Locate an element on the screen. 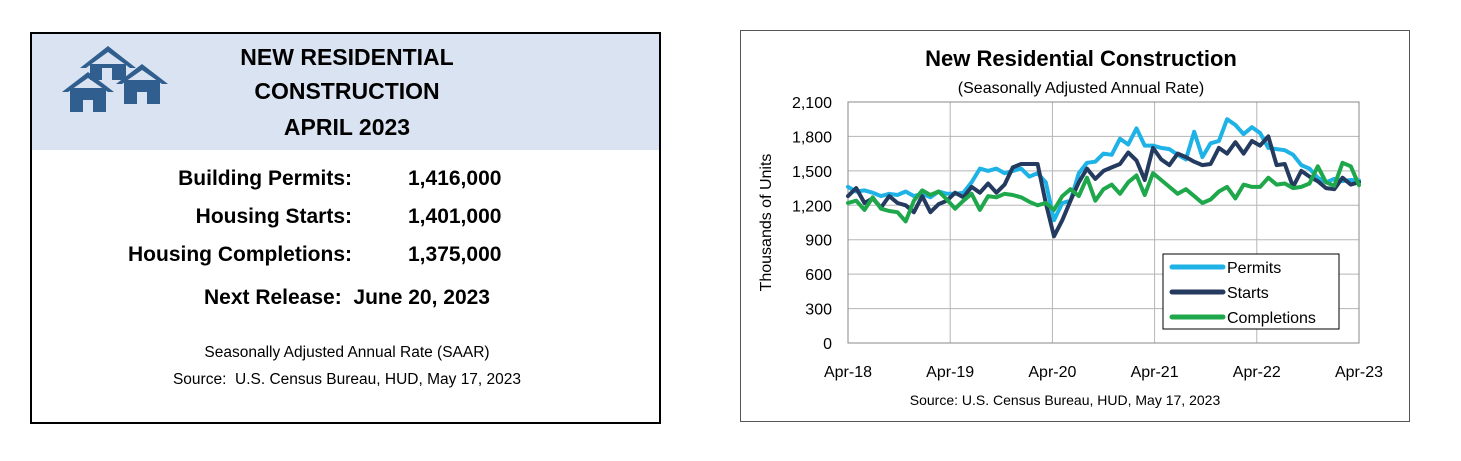  x-tick-label: Apr-23 is located at coordinates (1359, 372).